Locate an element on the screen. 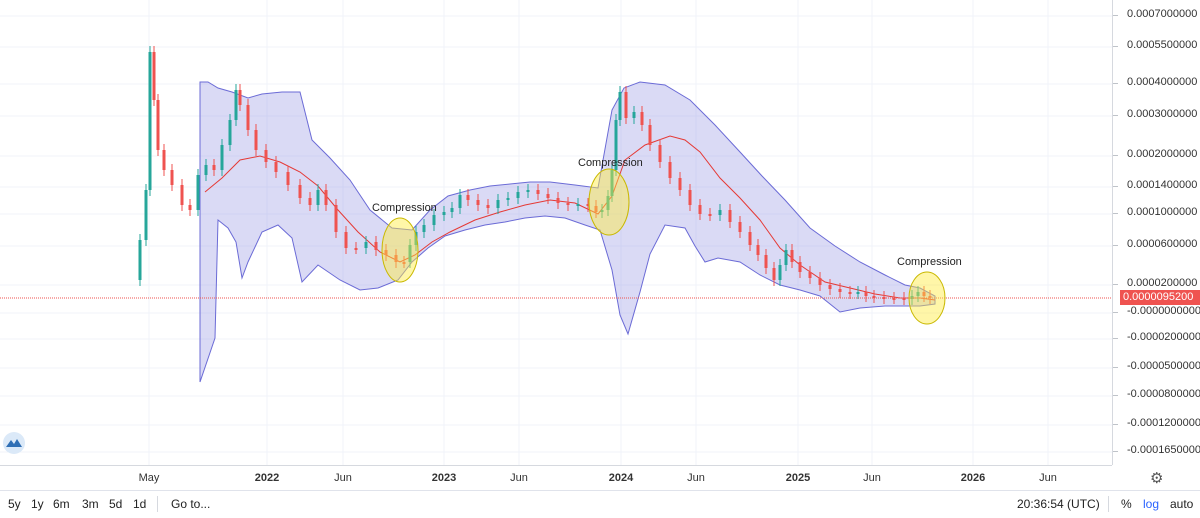 The height and width of the screenshot is (518, 1200). compression-annotation-2: Compression is located at coordinates (610, 163).